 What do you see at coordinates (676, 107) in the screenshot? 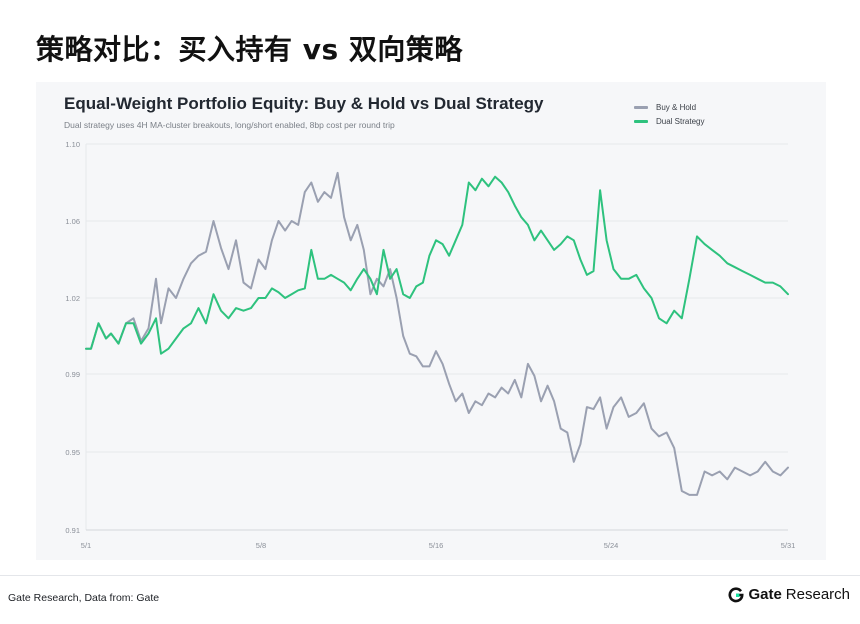
I see `legend-label-buy-hold: Buy & Hold` at bounding box center [676, 107].